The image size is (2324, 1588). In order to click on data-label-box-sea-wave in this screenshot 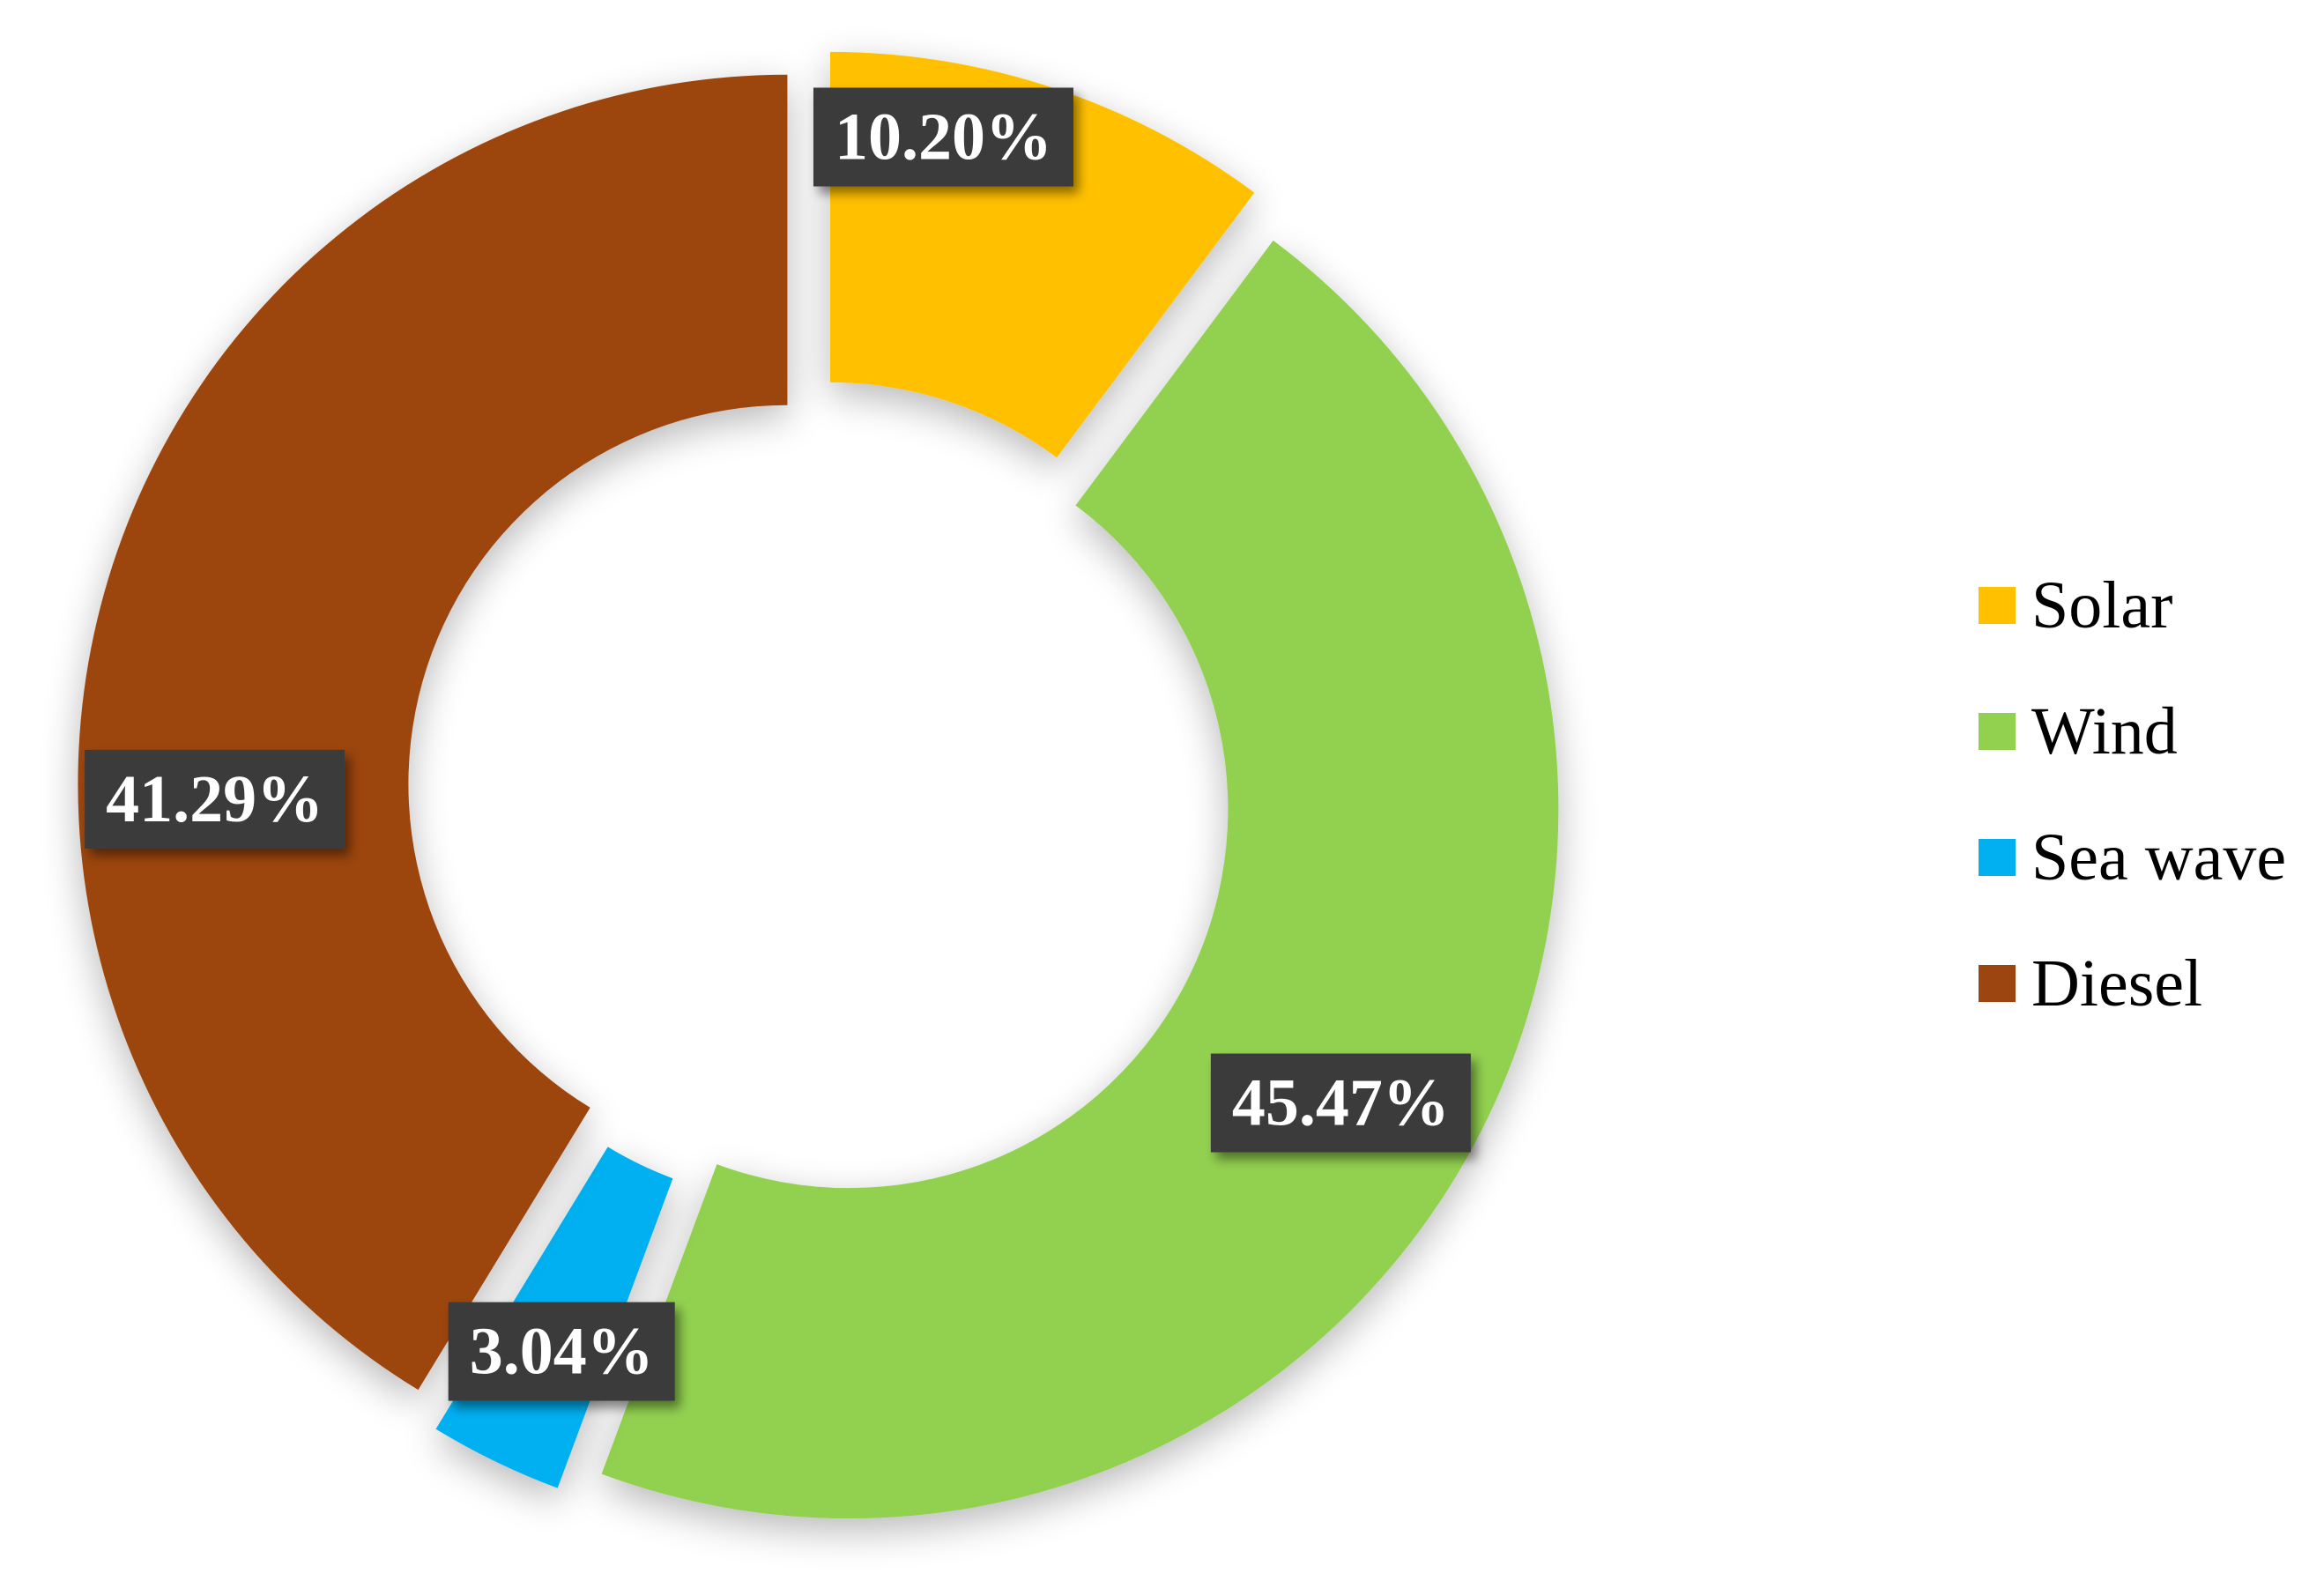, I will do `click(562, 1351)`.